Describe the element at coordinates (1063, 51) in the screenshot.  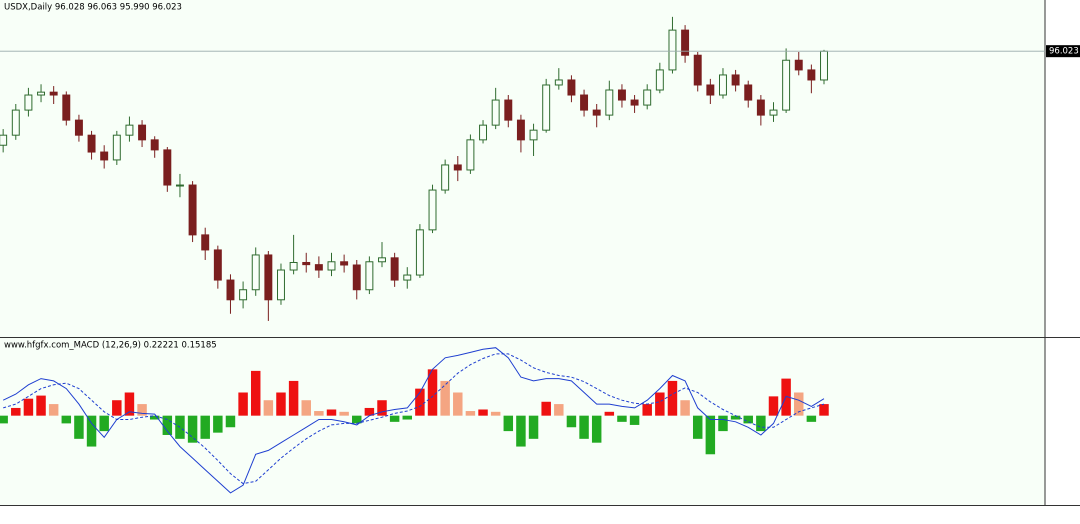
I see `last-price-box` at that location.